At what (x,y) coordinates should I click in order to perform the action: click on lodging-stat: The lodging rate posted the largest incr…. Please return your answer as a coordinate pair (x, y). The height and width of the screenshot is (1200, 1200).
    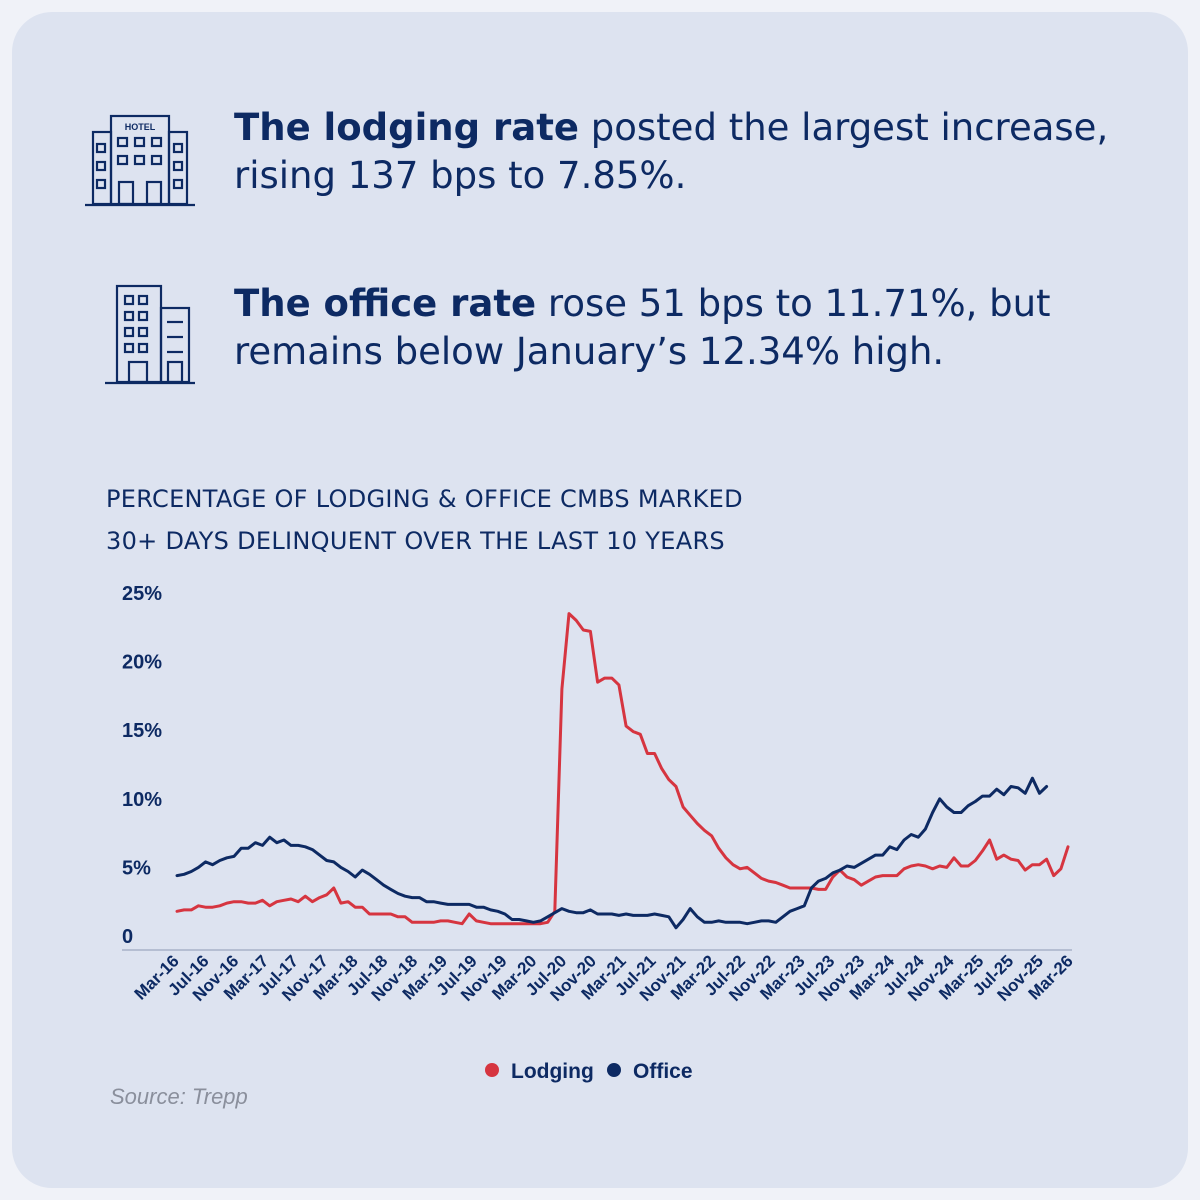
    Looking at the image, I should click on (674, 152).